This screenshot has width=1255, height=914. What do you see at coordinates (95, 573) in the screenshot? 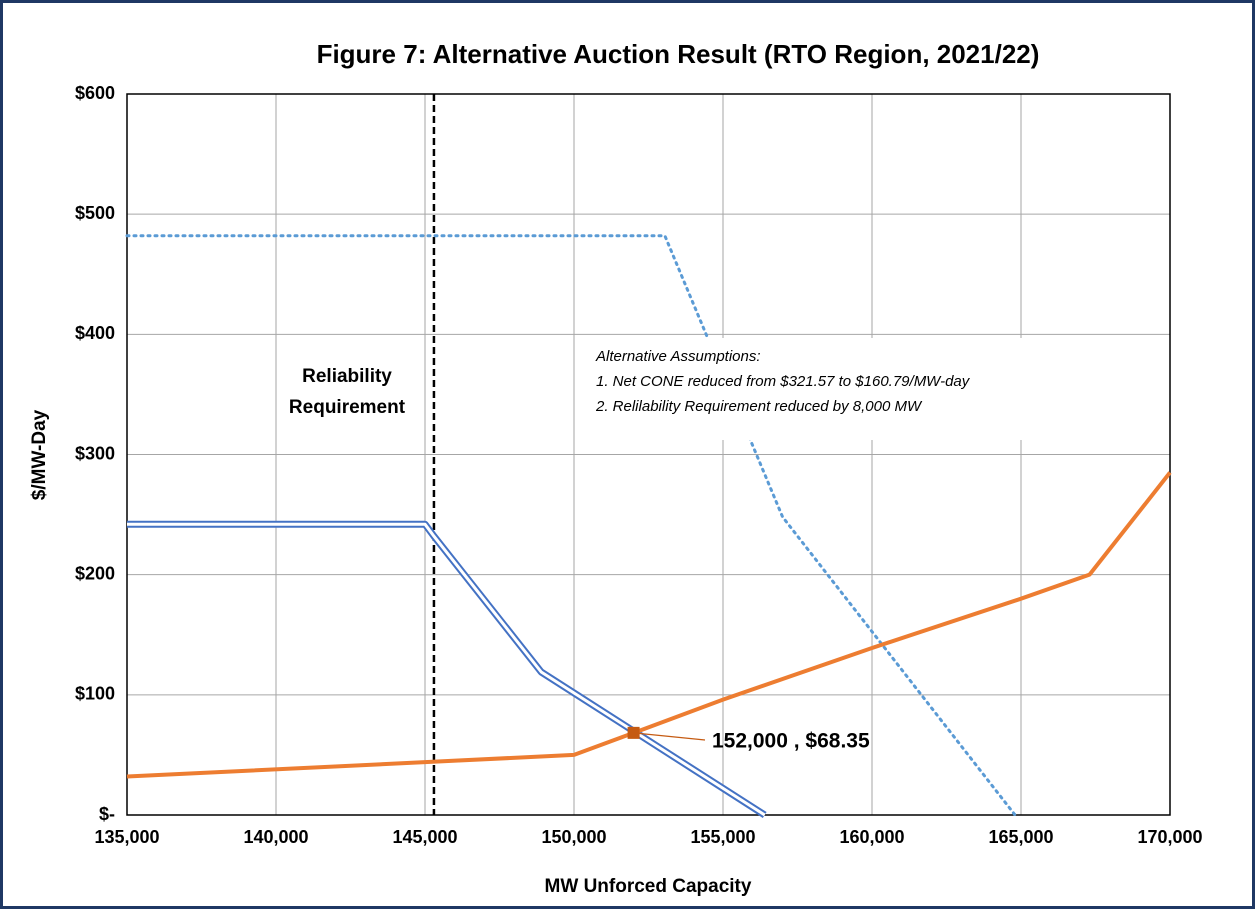
I see `y-tick-label: $200` at bounding box center [95, 573].